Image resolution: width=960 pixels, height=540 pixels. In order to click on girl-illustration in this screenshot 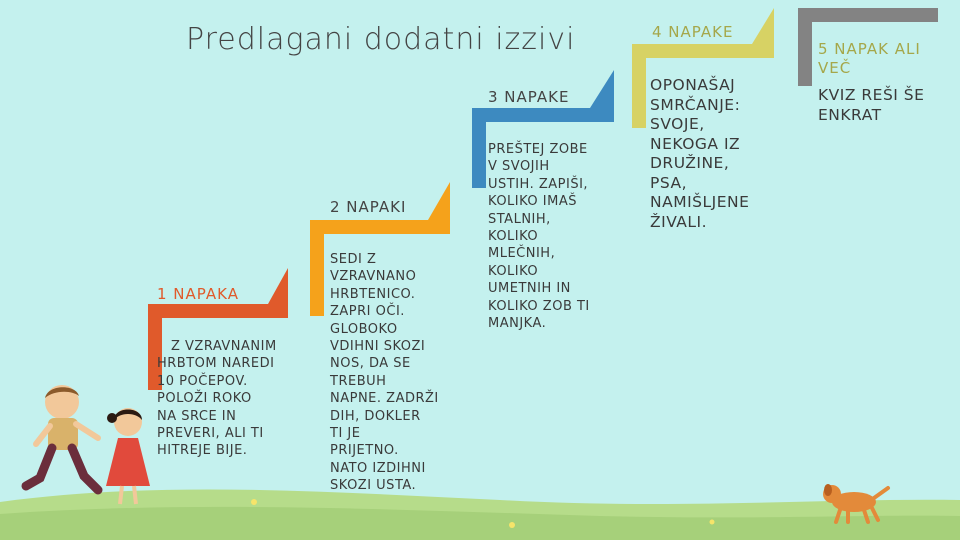, I will do `click(128, 456)`.